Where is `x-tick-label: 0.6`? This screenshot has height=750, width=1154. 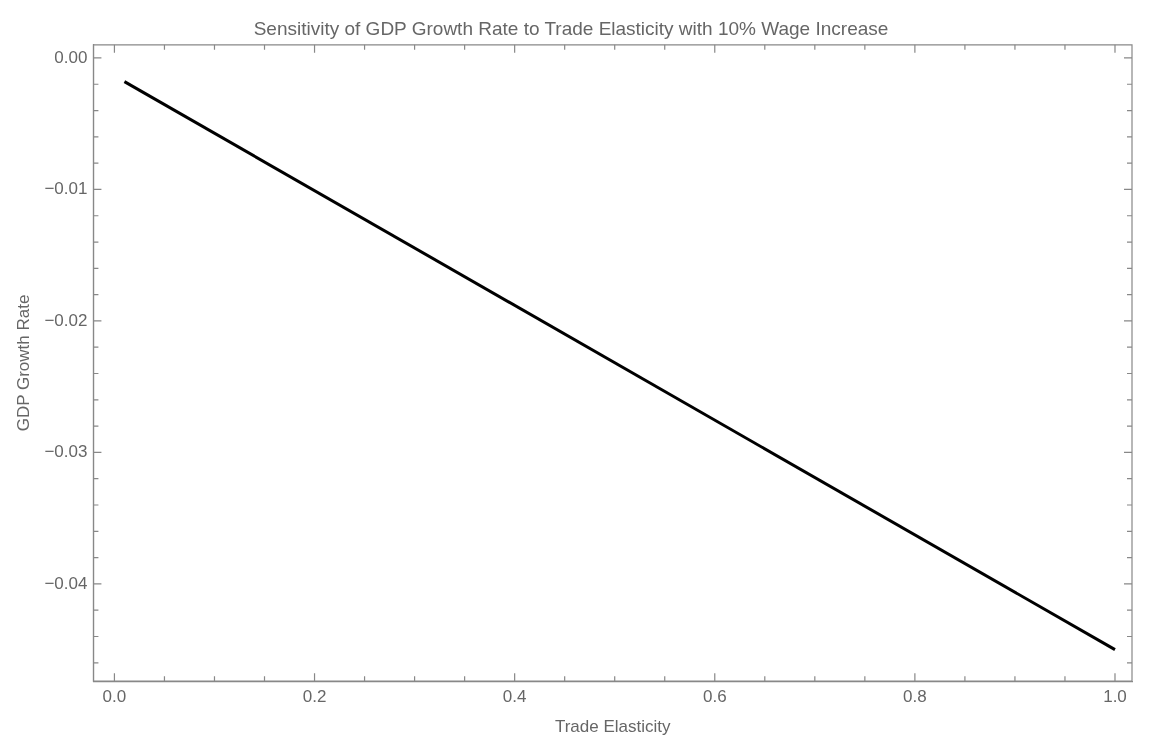
x-tick-label: 0.6 is located at coordinates (714, 697).